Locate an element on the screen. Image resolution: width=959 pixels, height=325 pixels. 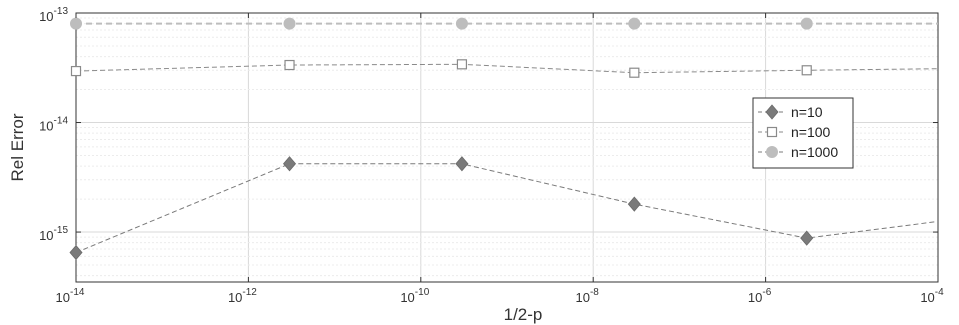
x-axis-label: 1/2-p is located at coordinates (523, 314).